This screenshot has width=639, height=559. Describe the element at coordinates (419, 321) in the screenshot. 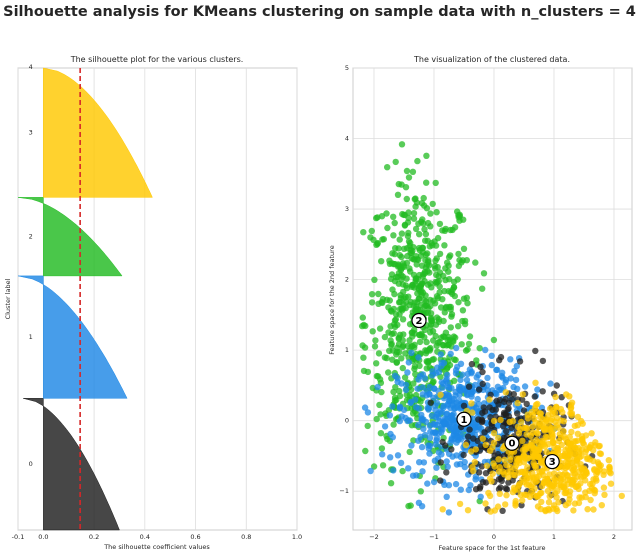

I see `cluster-center-label: 2` at that location.